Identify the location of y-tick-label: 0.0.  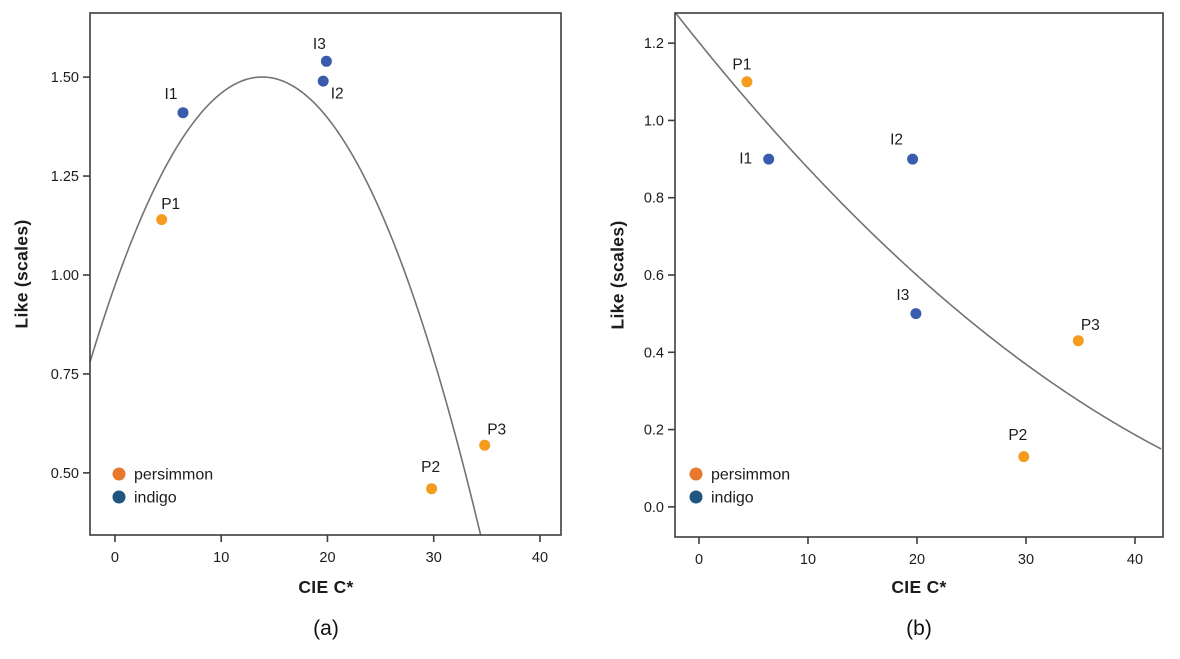
(654, 508).